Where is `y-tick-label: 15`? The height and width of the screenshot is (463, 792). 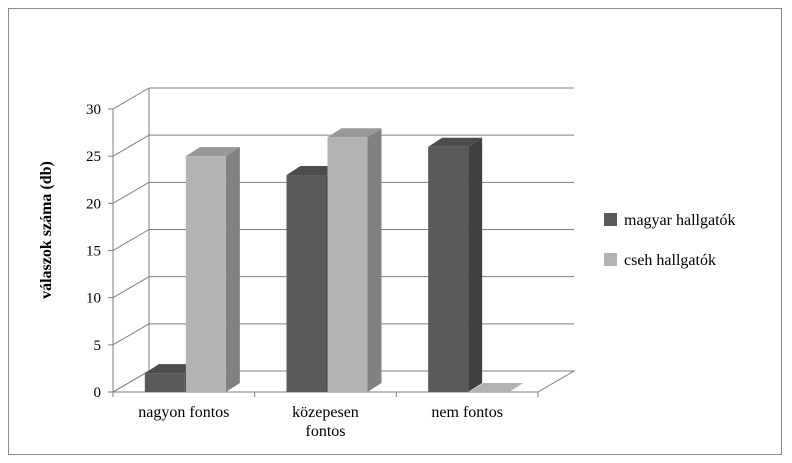 y-tick-label: 15 is located at coordinates (93, 252).